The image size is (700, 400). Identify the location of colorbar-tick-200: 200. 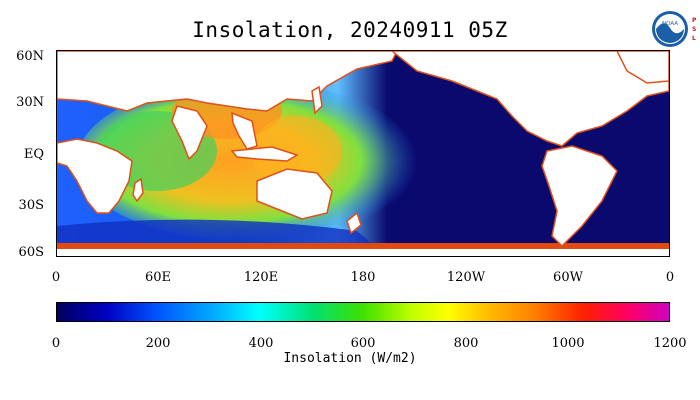
(158, 343).